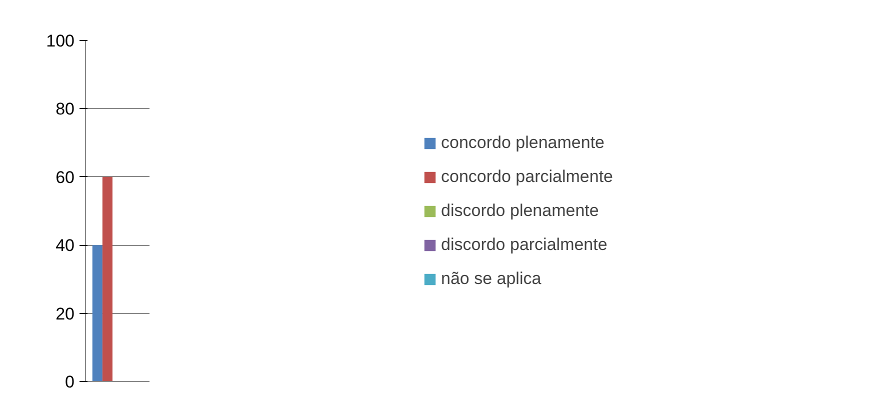 This screenshot has height=403, width=888. I want to click on legend-label: concordo plenamente, so click(523, 142).